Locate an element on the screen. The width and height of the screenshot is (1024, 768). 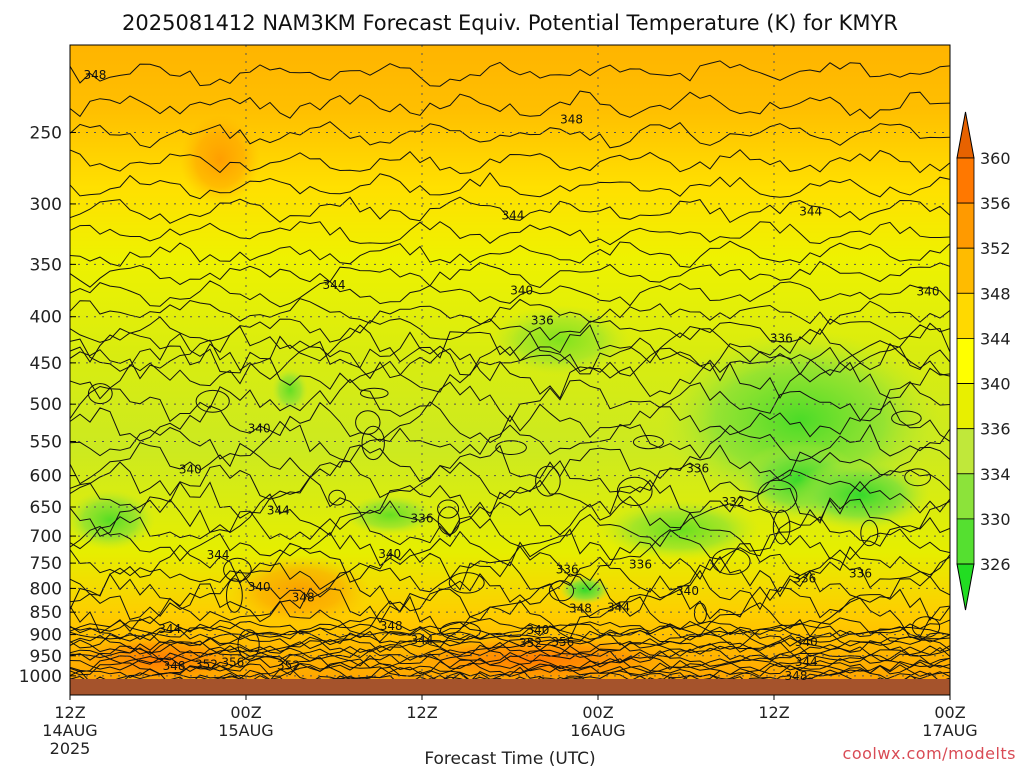
x-axis-label: Forecast Time (UTC) is located at coordinates (509, 758).